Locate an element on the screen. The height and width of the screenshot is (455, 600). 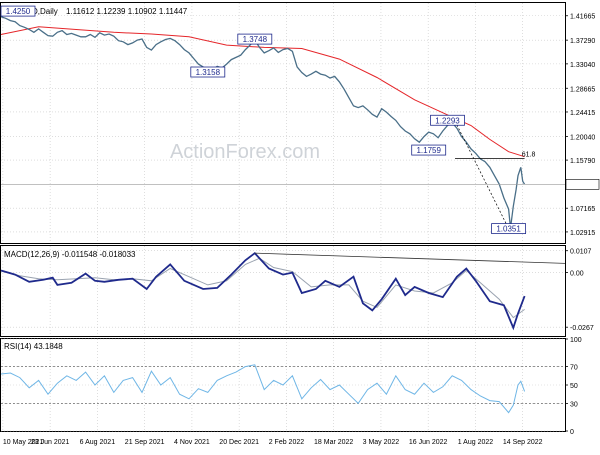
price-tick-label: 1.41665 is located at coordinates (582, 17).